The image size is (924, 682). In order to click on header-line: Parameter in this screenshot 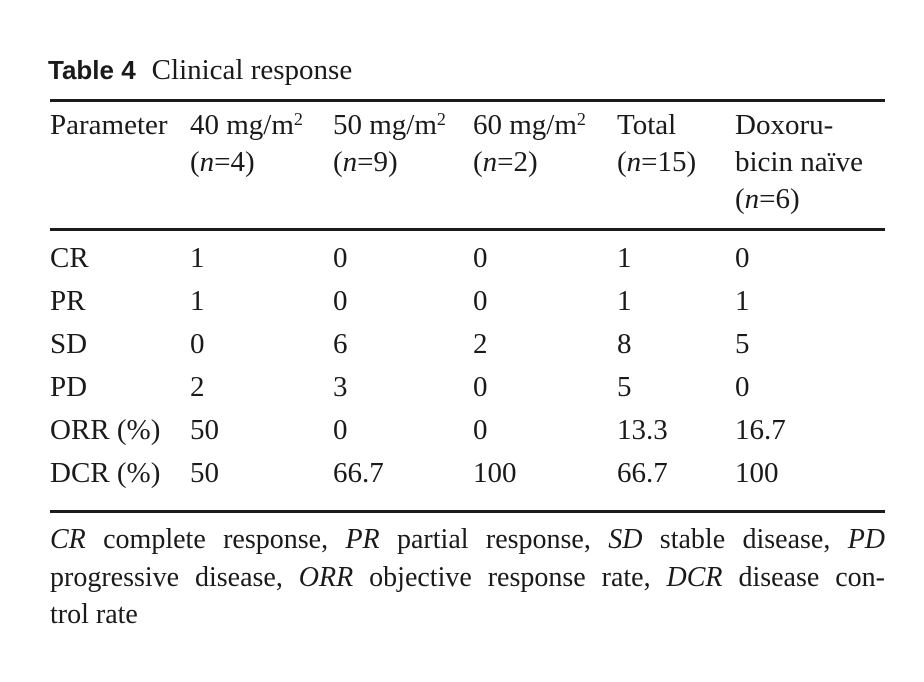, I will do `click(120, 125)`.